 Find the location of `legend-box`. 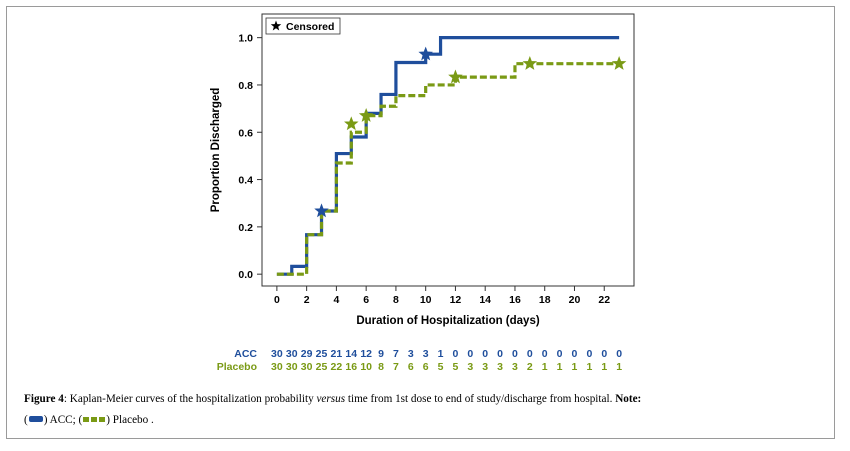

legend-box is located at coordinates (303, 26).